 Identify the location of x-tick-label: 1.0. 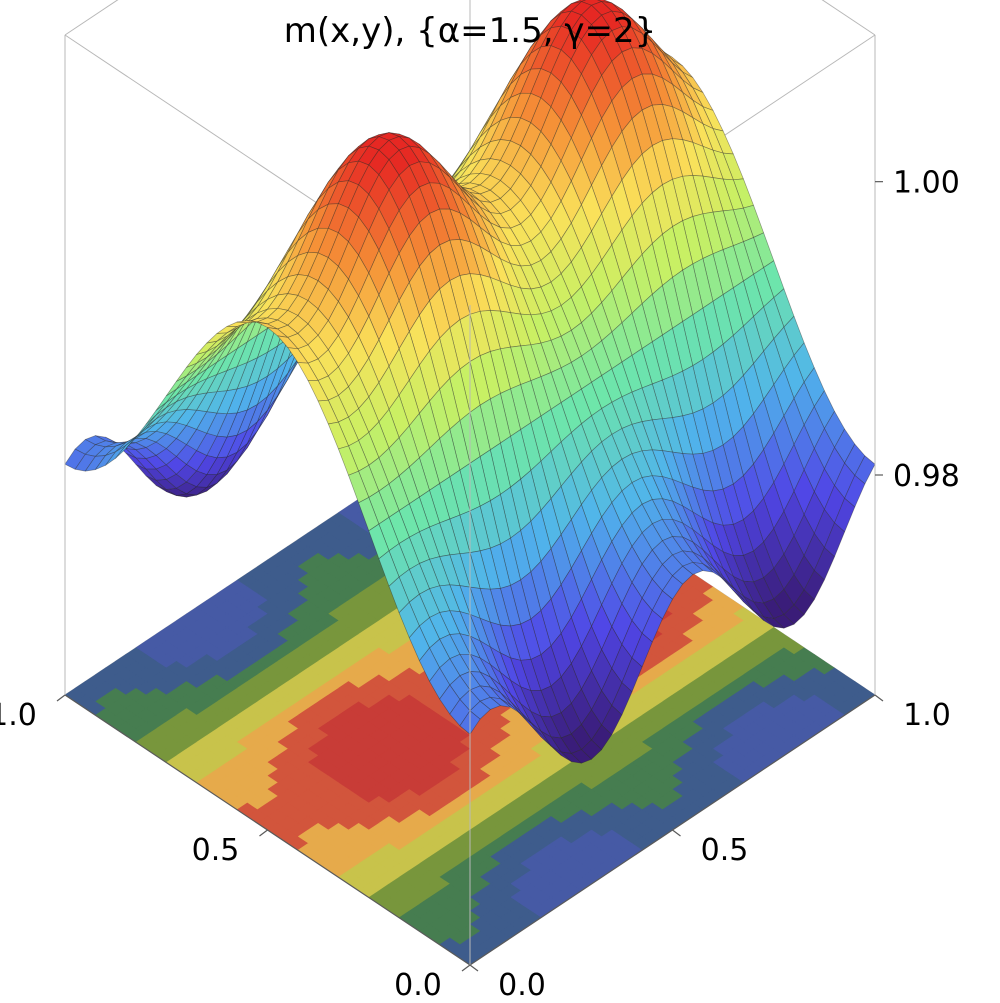
(927, 715).